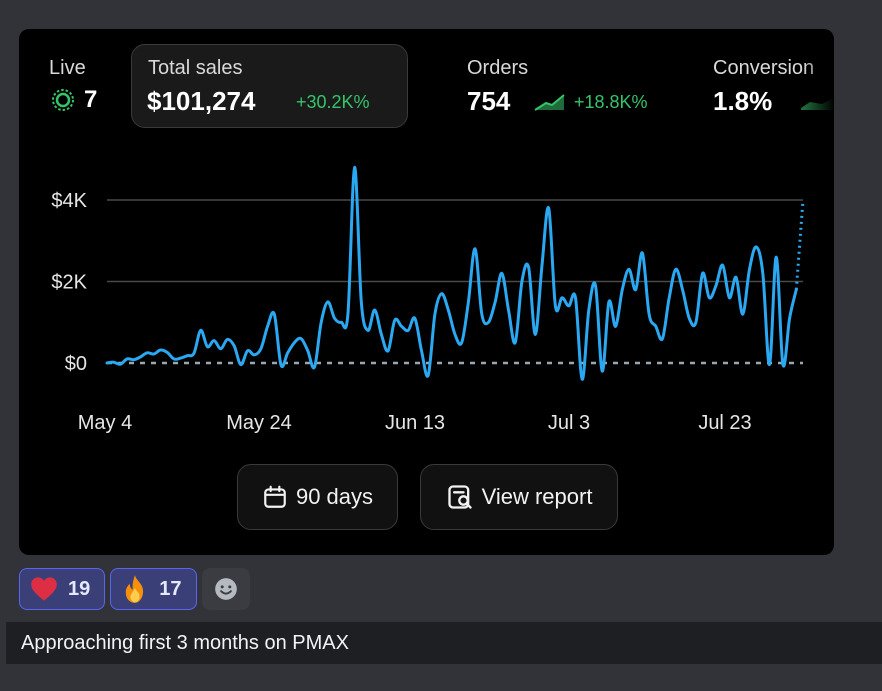  I want to click on x-tick-label: Jul 3, so click(569, 423).